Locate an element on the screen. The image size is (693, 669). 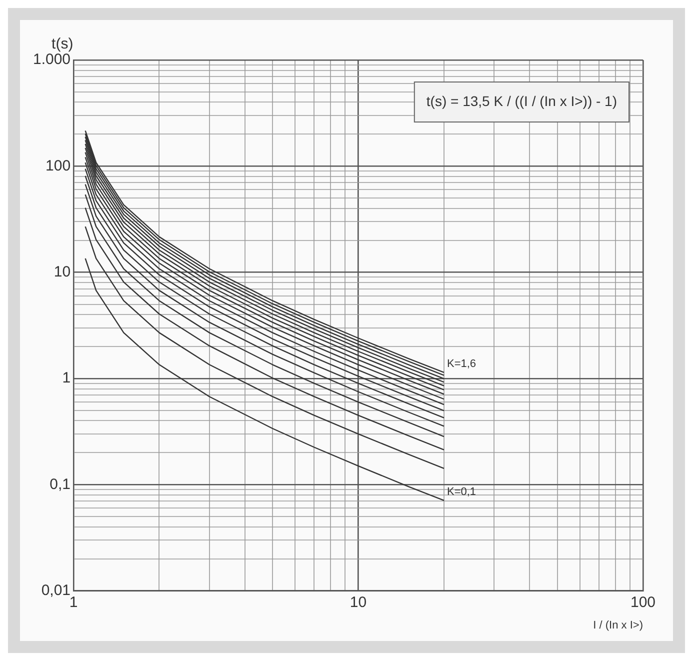
annotation: t(s) = 13,5 K / ((I / (In x I>)) - 1) is located at coordinates (521, 100).